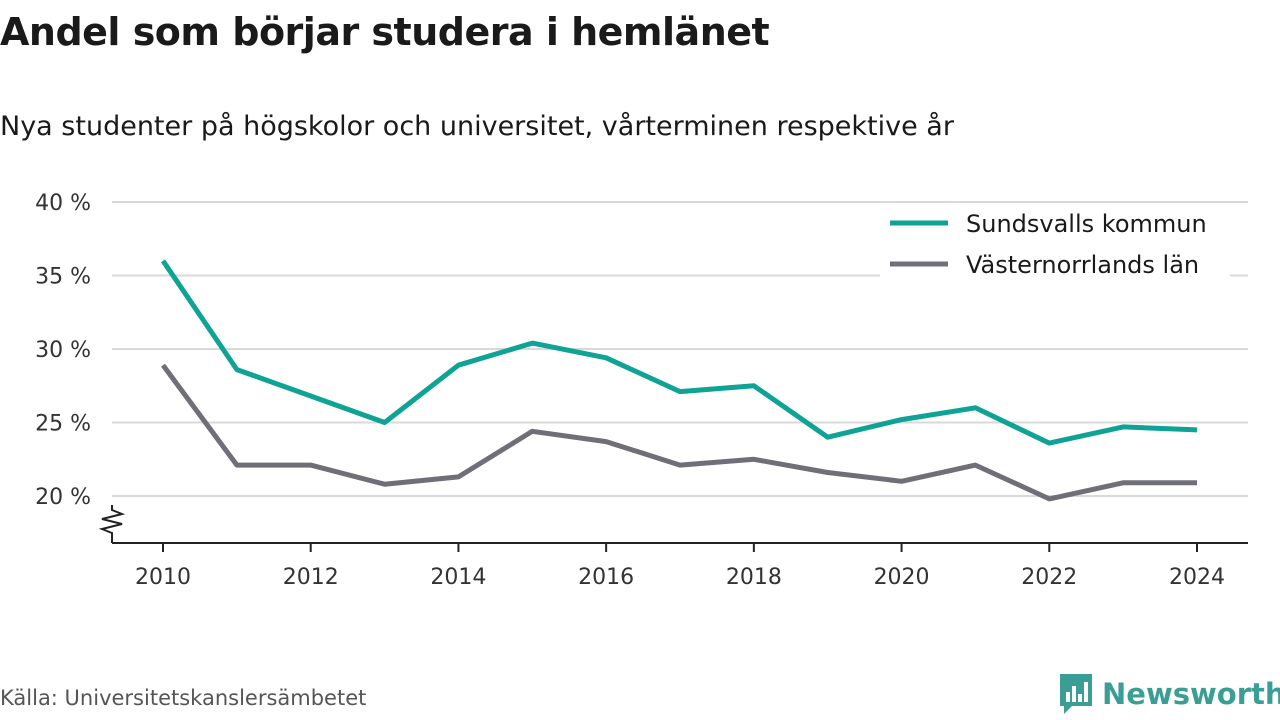 Image resolution: width=1280 pixels, height=720 pixels. Describe the element at coordinates (1197, 577) in the screenshot. I see `x-tick-label: 2024` at that location.